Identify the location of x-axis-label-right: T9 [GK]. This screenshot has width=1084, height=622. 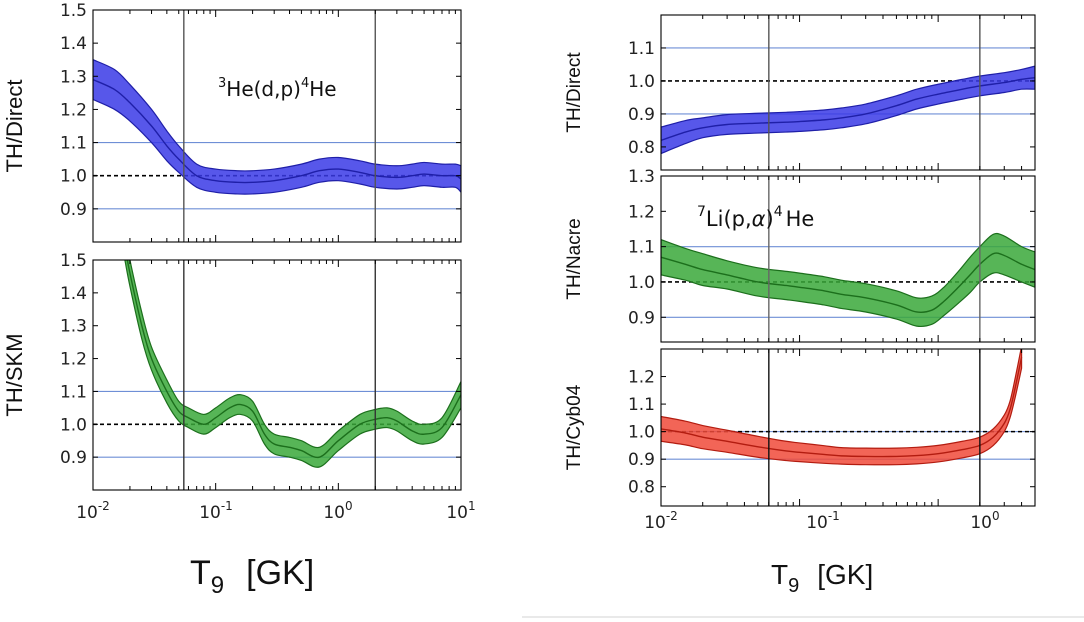
(822, 578).